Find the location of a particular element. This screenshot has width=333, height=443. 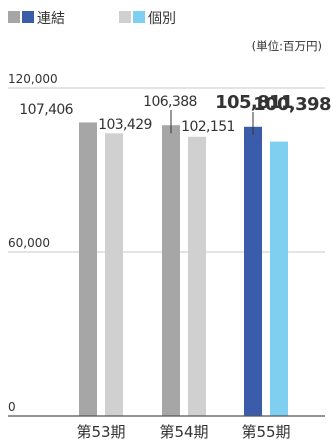

legend-swatch-individual-current is located at coordinates (139, 17).